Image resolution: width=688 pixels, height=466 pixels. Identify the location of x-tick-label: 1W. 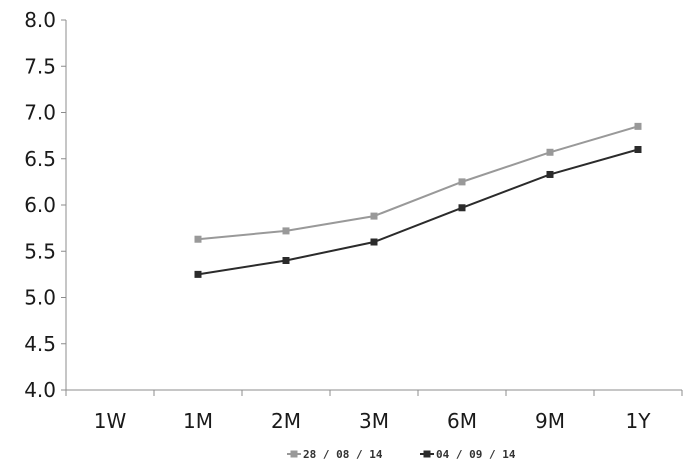
(110, 421).